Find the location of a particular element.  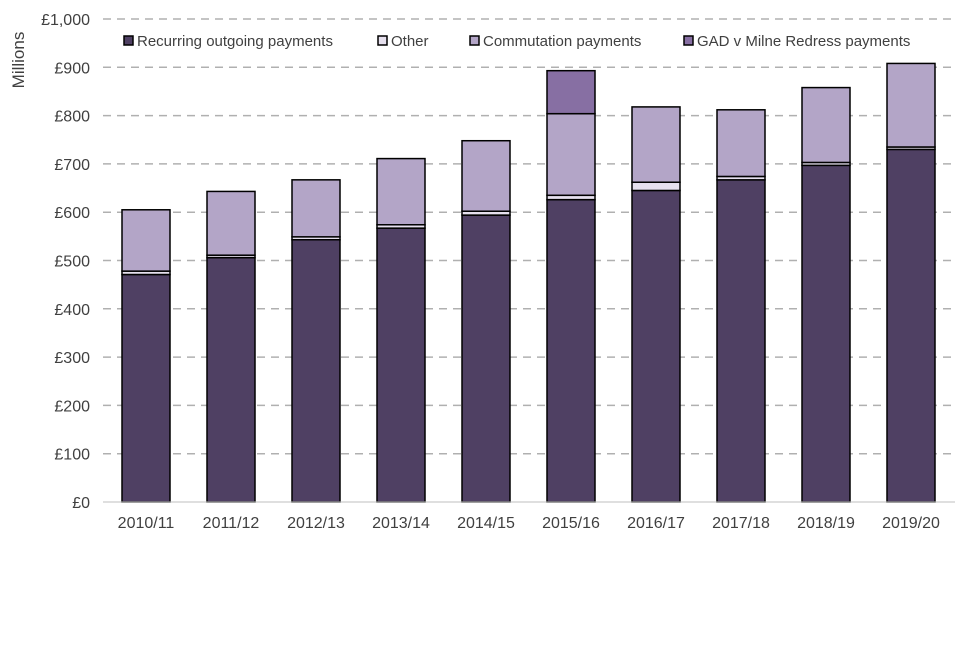

x-tick-label: 2012/13 is located at coordinates (316, 523).